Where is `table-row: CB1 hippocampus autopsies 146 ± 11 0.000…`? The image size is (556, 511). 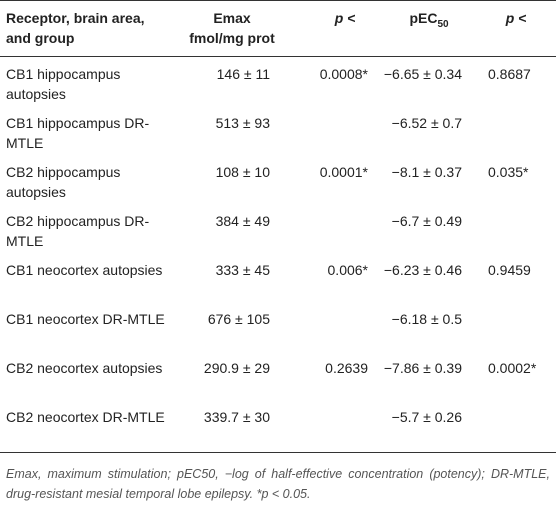
table-row: CB1 hippocampus autopsies 146 ± 11 0.000… is located at coordinates (278, 81).